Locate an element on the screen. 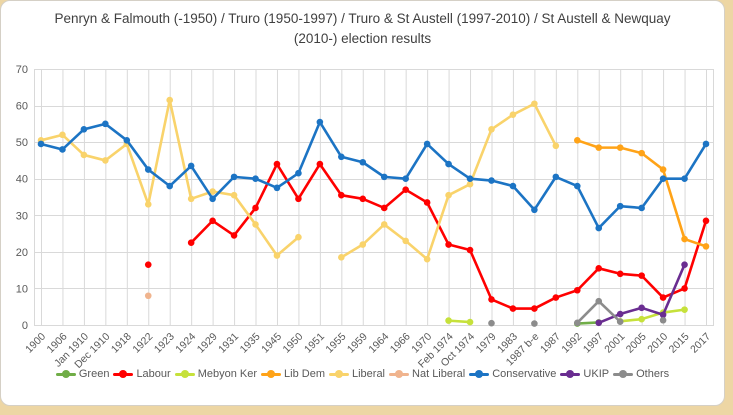 The width and height of the screenshot is (733, 415). series-ukip is located at coordinates (641, 294).